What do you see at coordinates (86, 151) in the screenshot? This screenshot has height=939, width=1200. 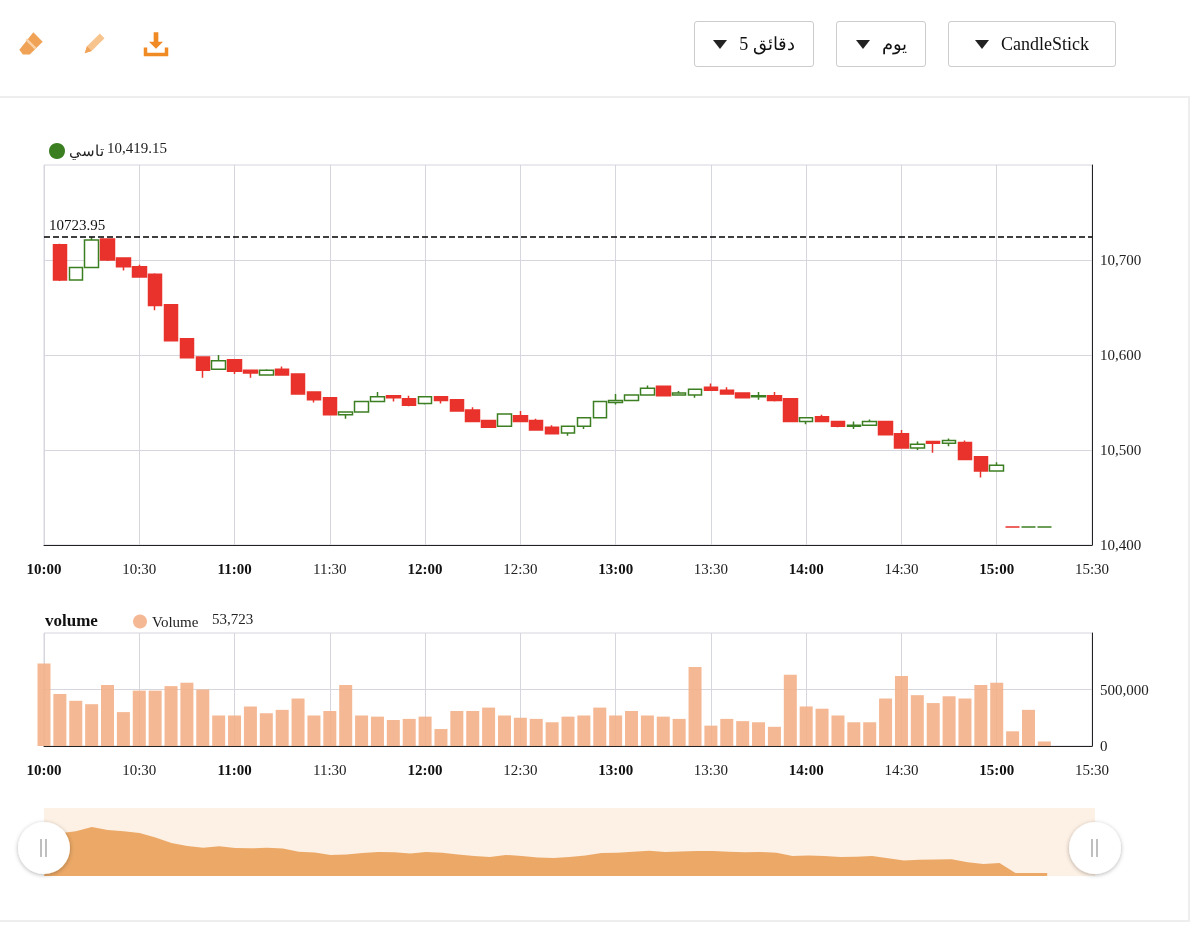 I see `legend-label: تاسي` at bounding box center [86, 151].